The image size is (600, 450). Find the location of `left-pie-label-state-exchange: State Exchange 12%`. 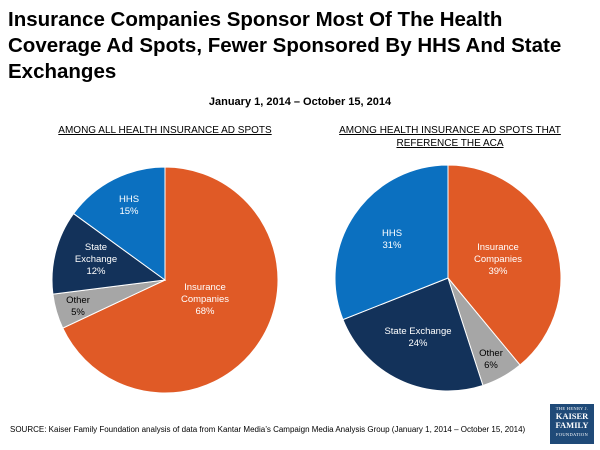

left-pie-label-state-exchange: State Exchange 12% is located at coordinates (96, 259).